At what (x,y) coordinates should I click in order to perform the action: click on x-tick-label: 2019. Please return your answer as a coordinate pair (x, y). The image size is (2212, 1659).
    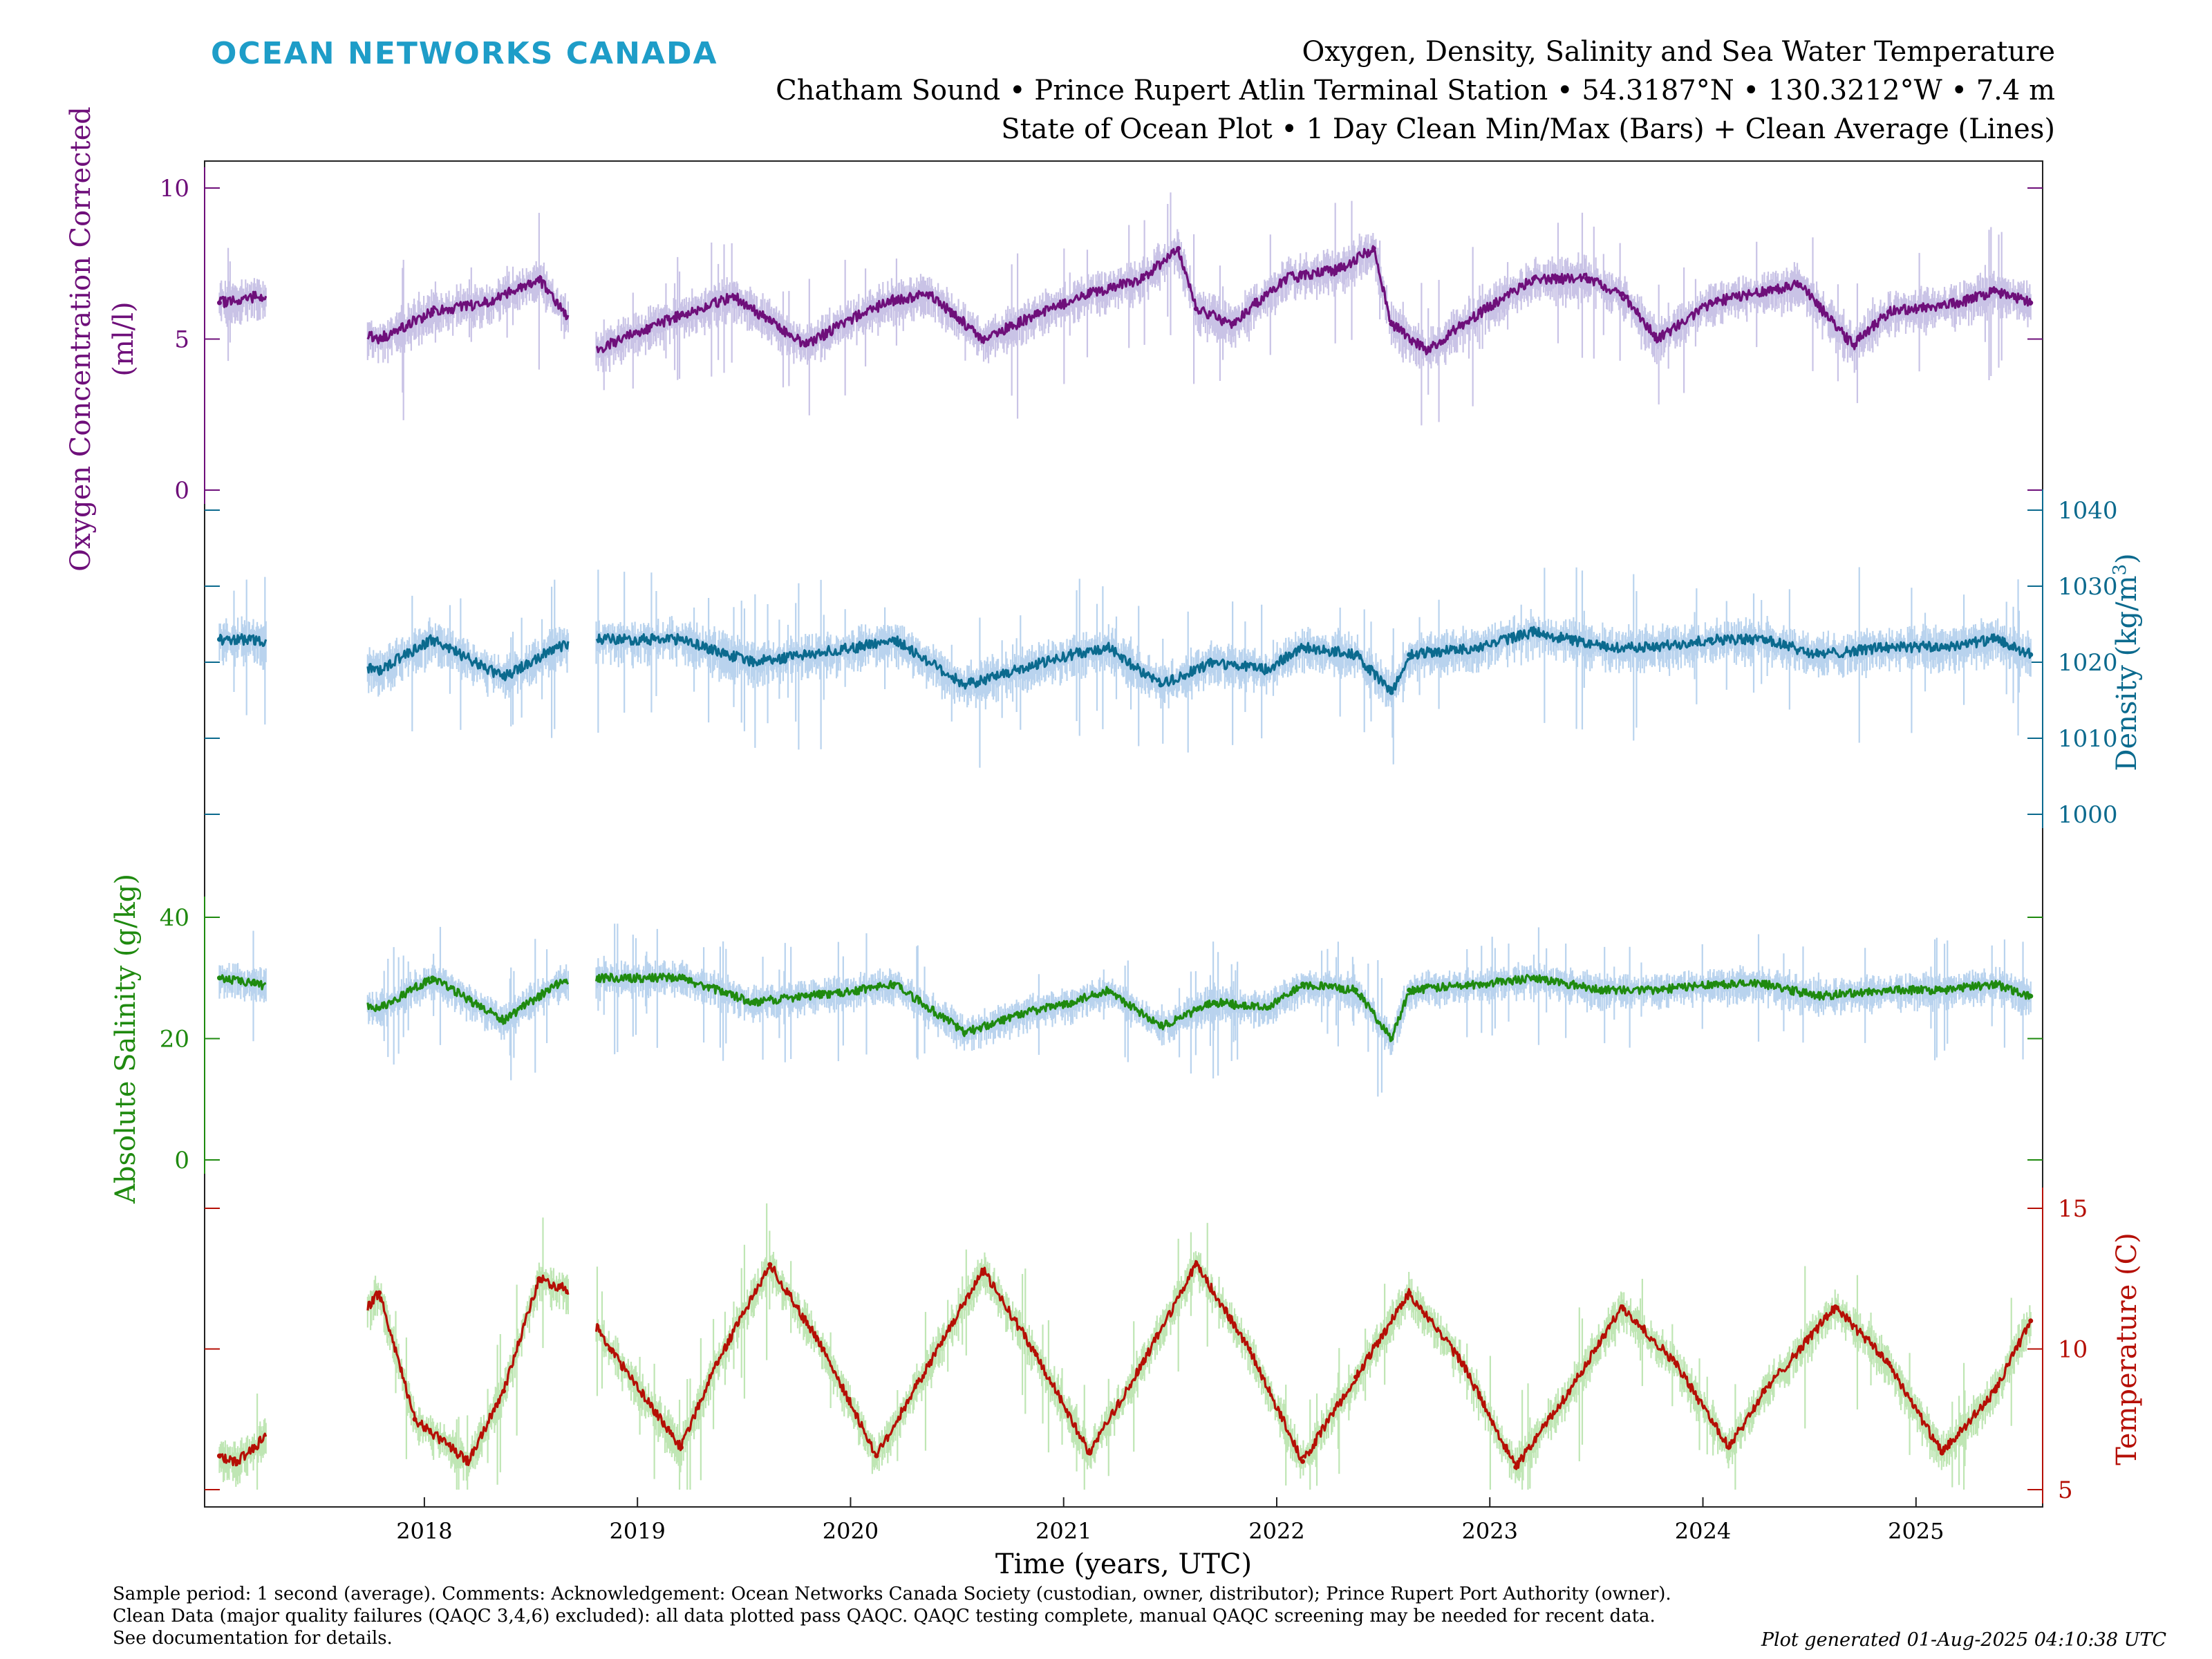
    Looking at the image, I should click on (637, 1531).